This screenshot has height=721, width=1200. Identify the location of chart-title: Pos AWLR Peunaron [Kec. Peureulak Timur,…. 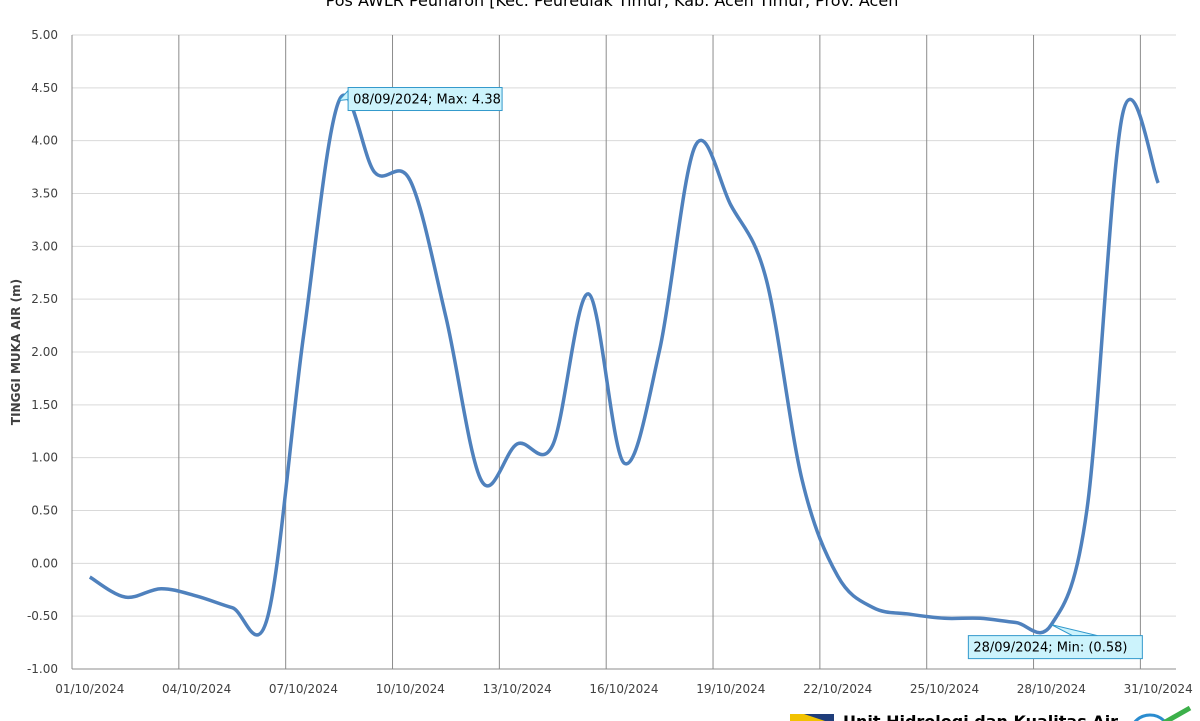
(612, 5).